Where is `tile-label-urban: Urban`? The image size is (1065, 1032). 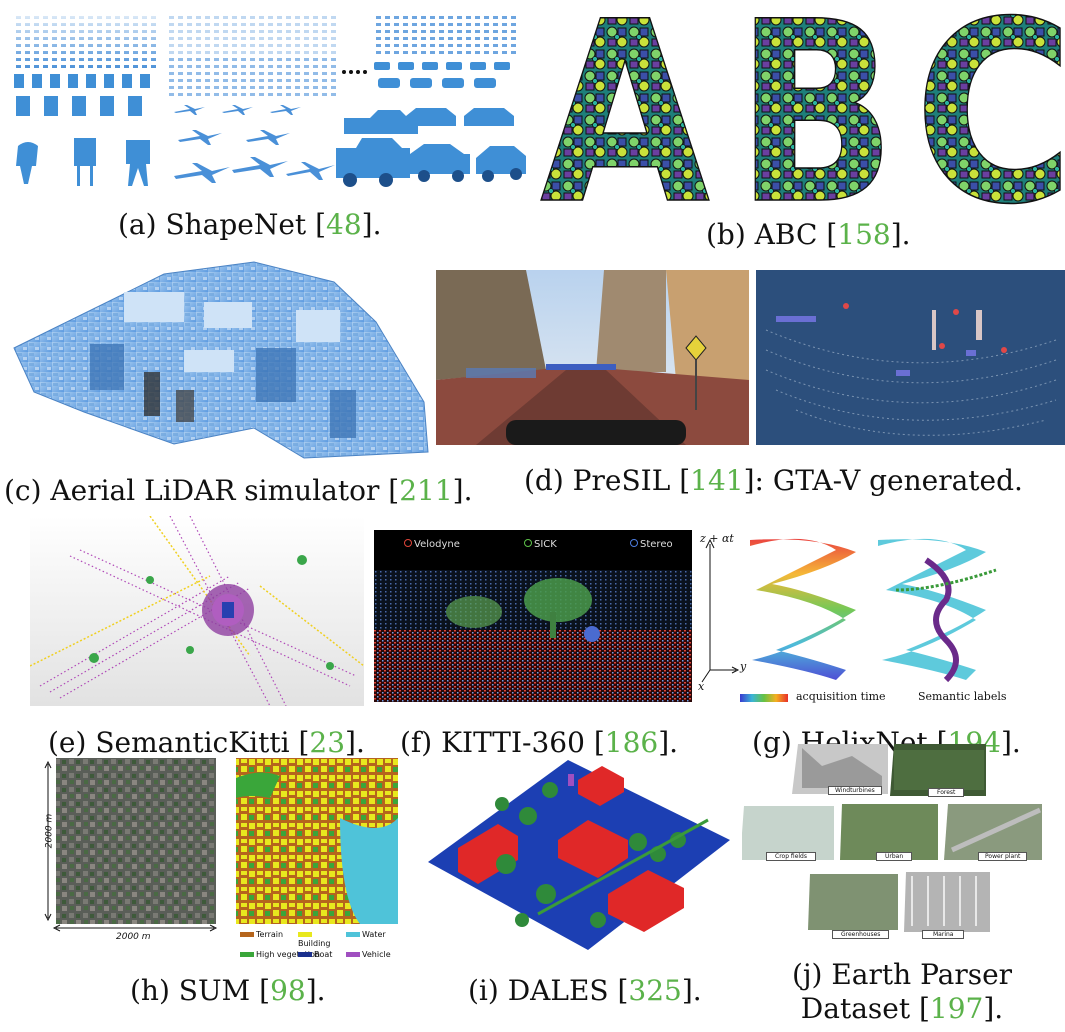
tile-label-urban: Urban is located at coordinates (894, 856).